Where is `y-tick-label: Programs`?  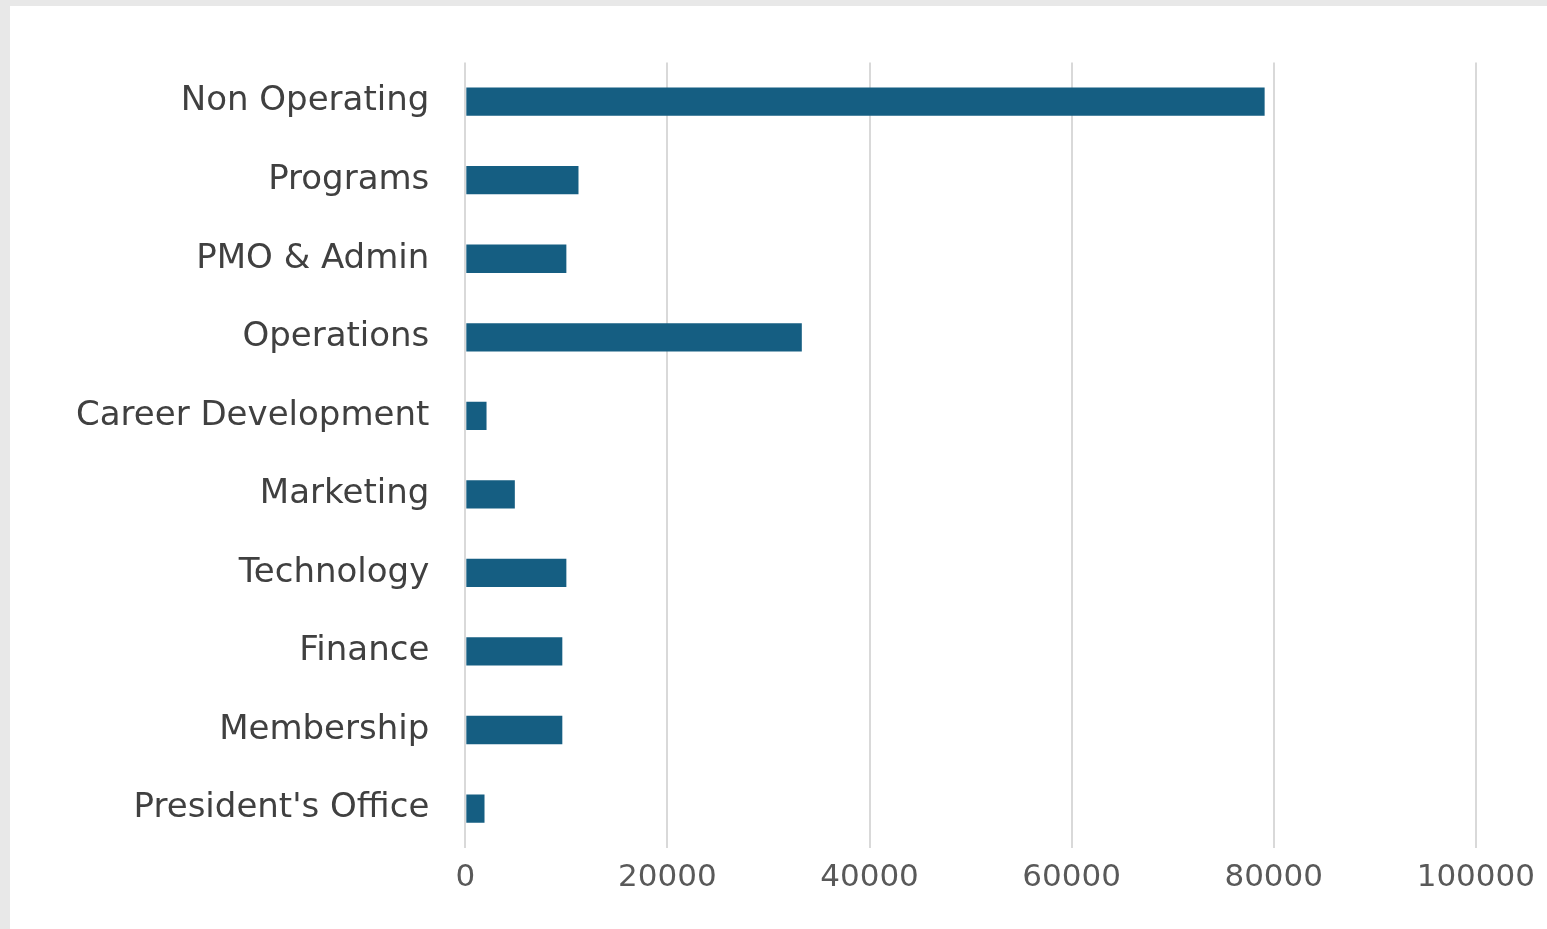
y-tick-label: Programs is located at coordinates (349, 177).